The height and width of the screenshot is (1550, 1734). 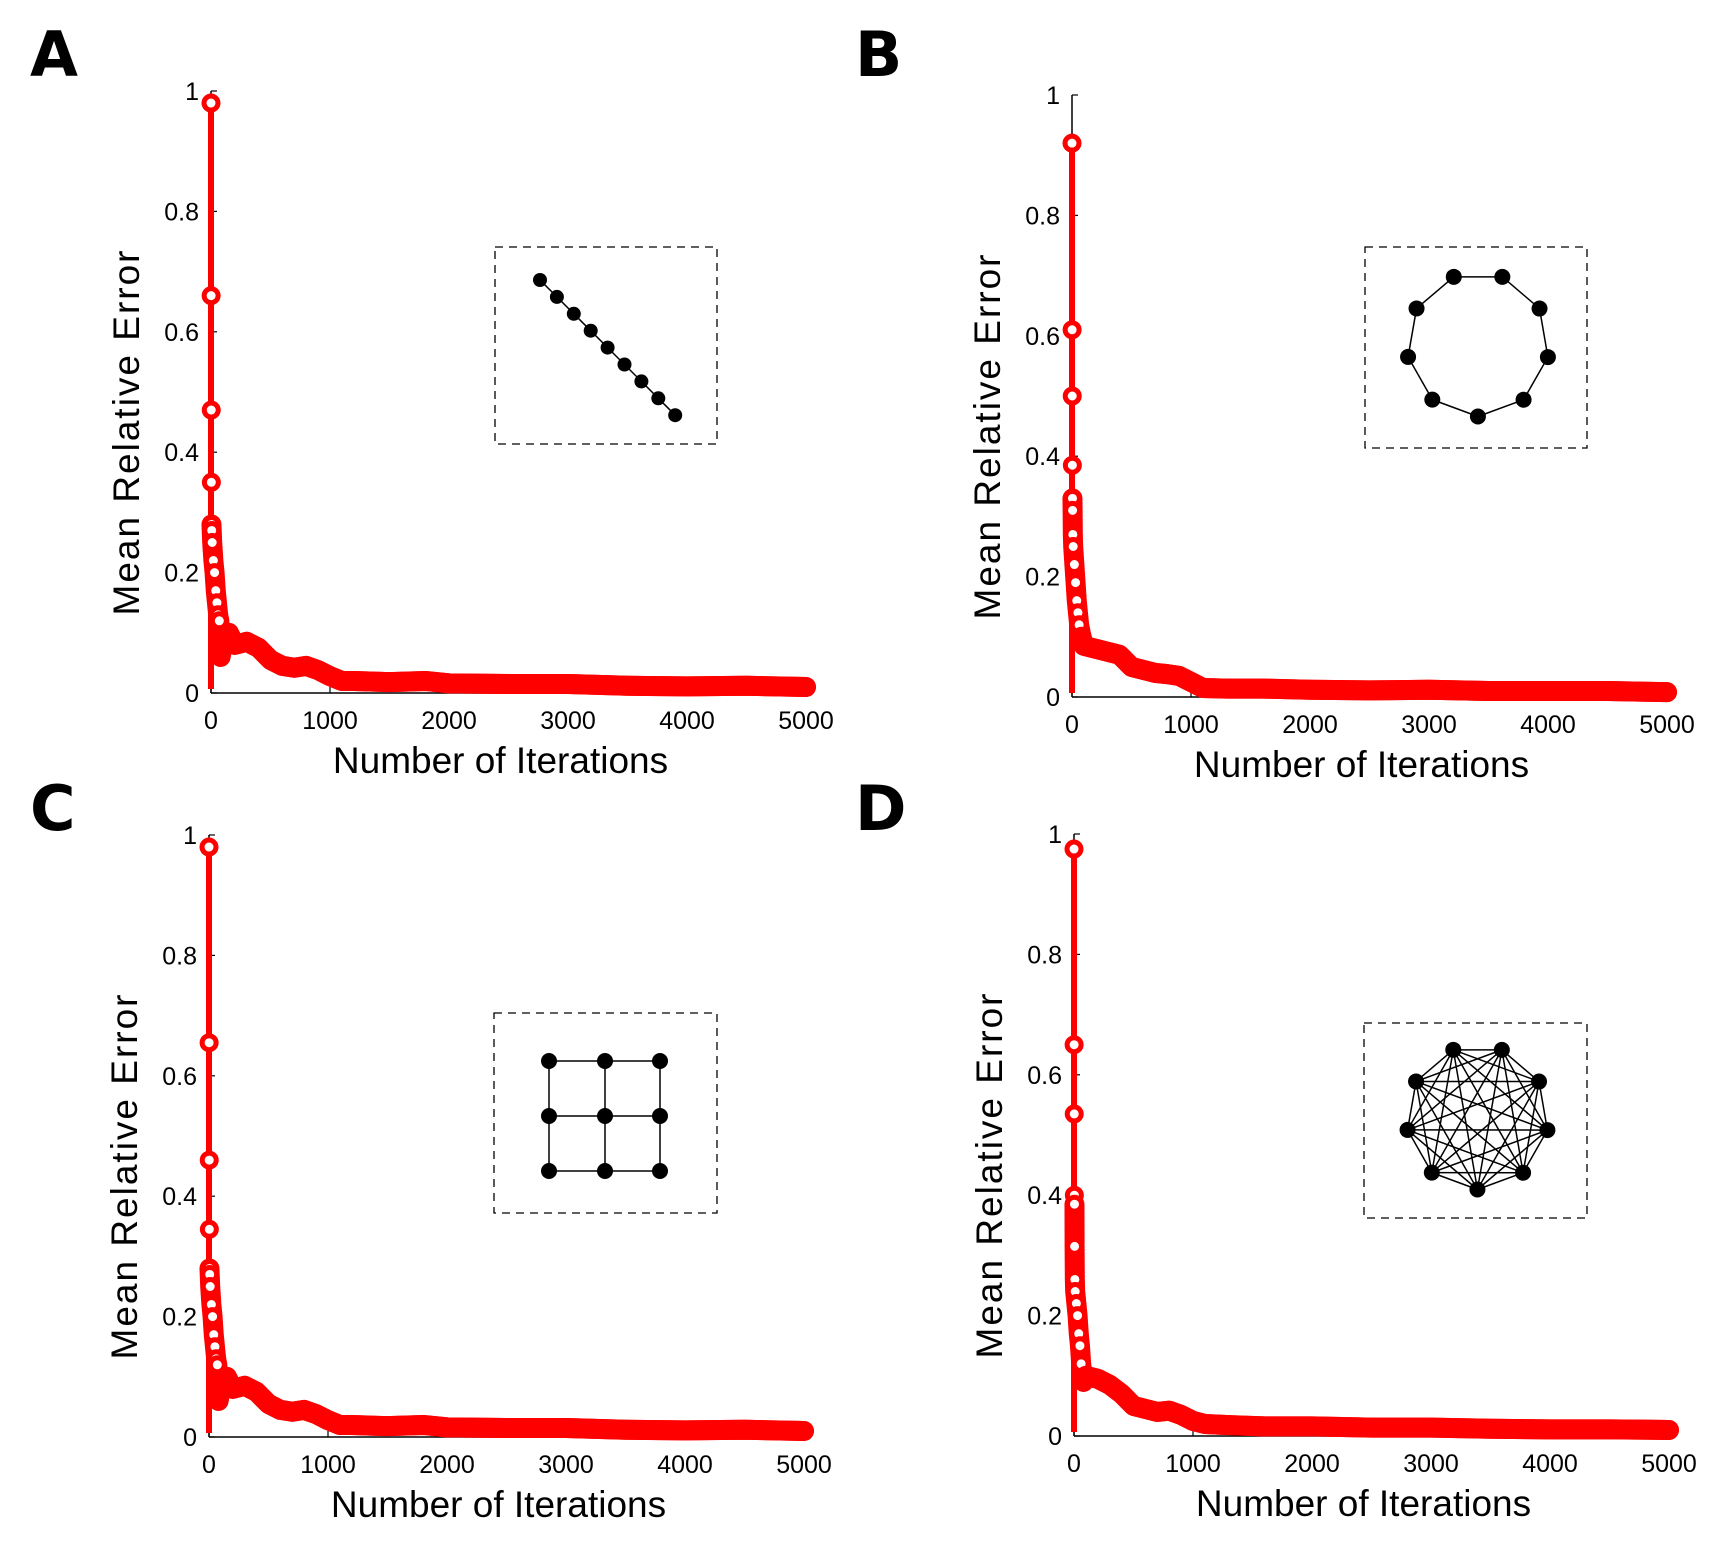 I want to click on y-tick-label: 0.2, so click(x=179, y=1318).